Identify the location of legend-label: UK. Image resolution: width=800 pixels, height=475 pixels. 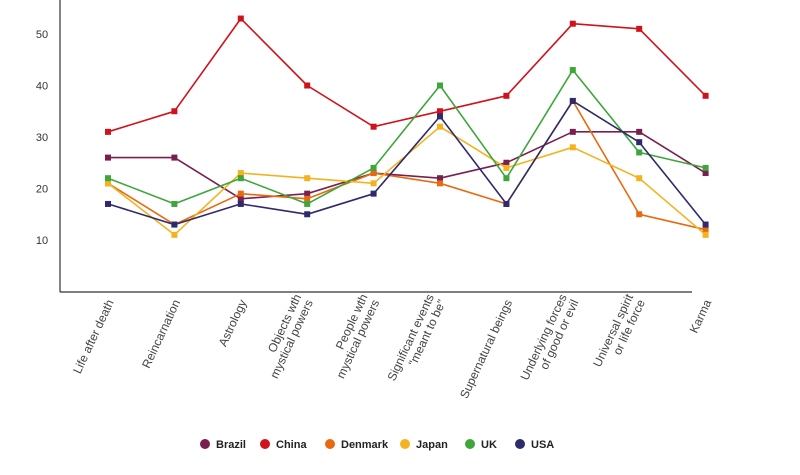
(489, 445).